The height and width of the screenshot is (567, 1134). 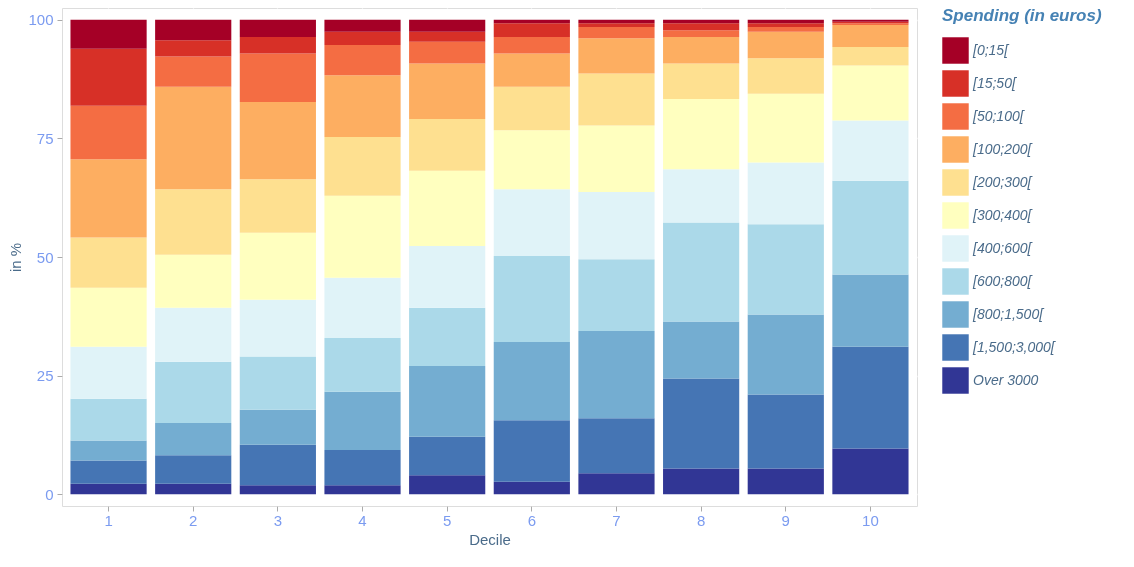 I want to click on legend-label: [50;100[, so click(x=999, y=115).